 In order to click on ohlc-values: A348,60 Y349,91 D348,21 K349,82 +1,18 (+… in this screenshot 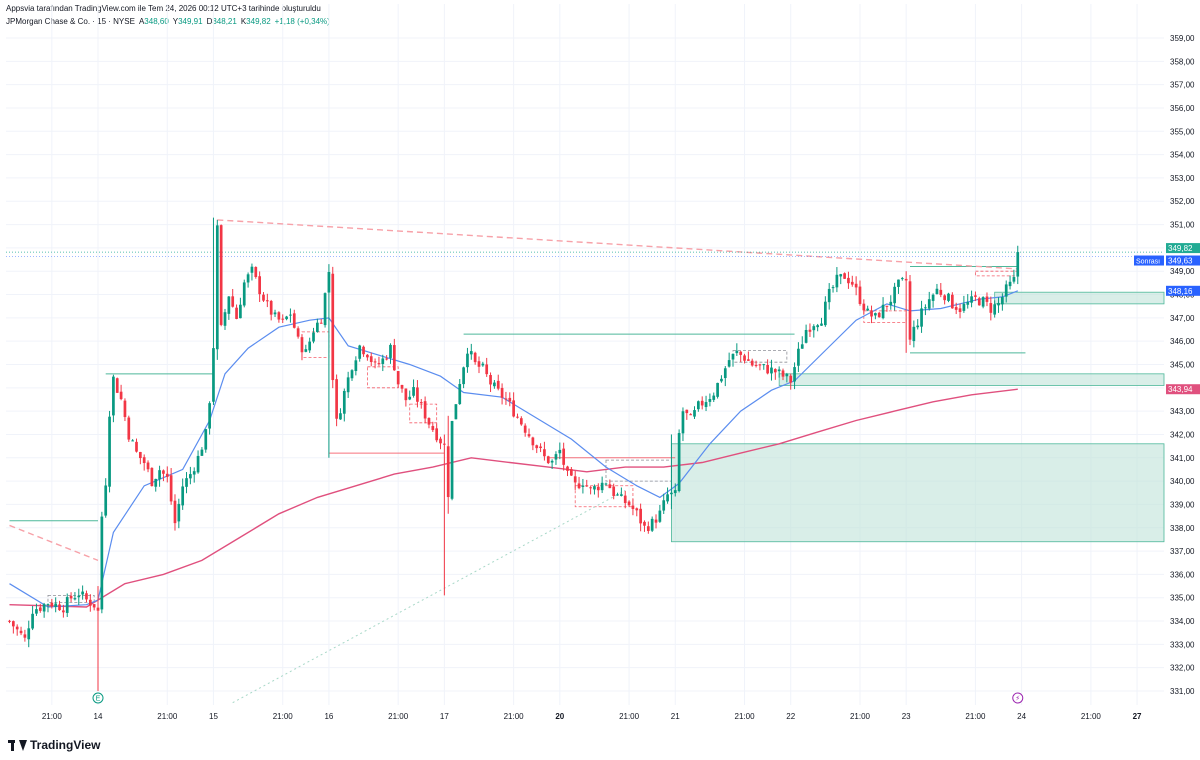, I will do `click(234, 21)`.